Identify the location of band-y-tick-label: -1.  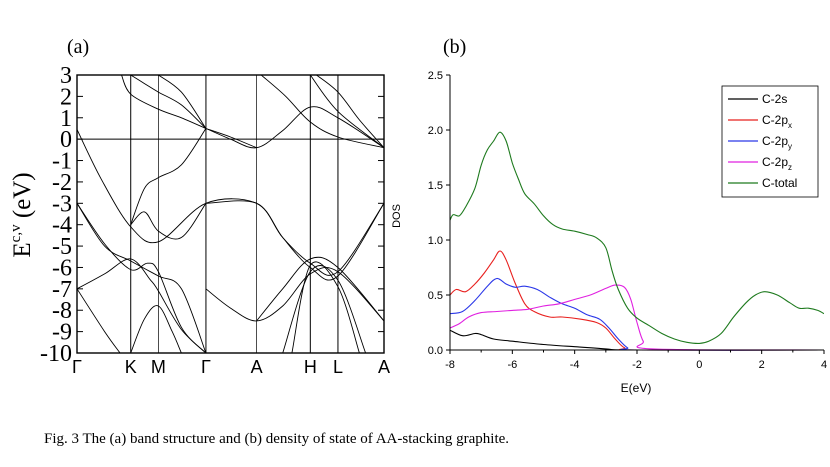
(62, 162).